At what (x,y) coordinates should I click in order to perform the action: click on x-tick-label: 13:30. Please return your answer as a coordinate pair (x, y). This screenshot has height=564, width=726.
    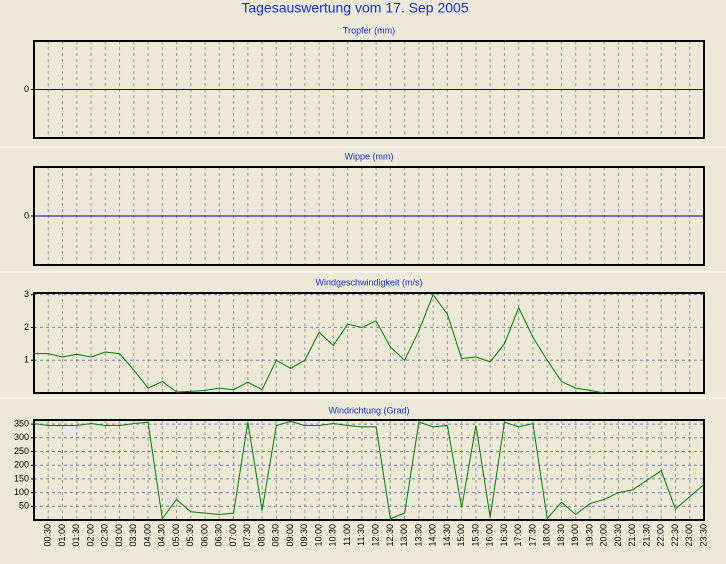
    Looking at the image, I should click on (418, 535).